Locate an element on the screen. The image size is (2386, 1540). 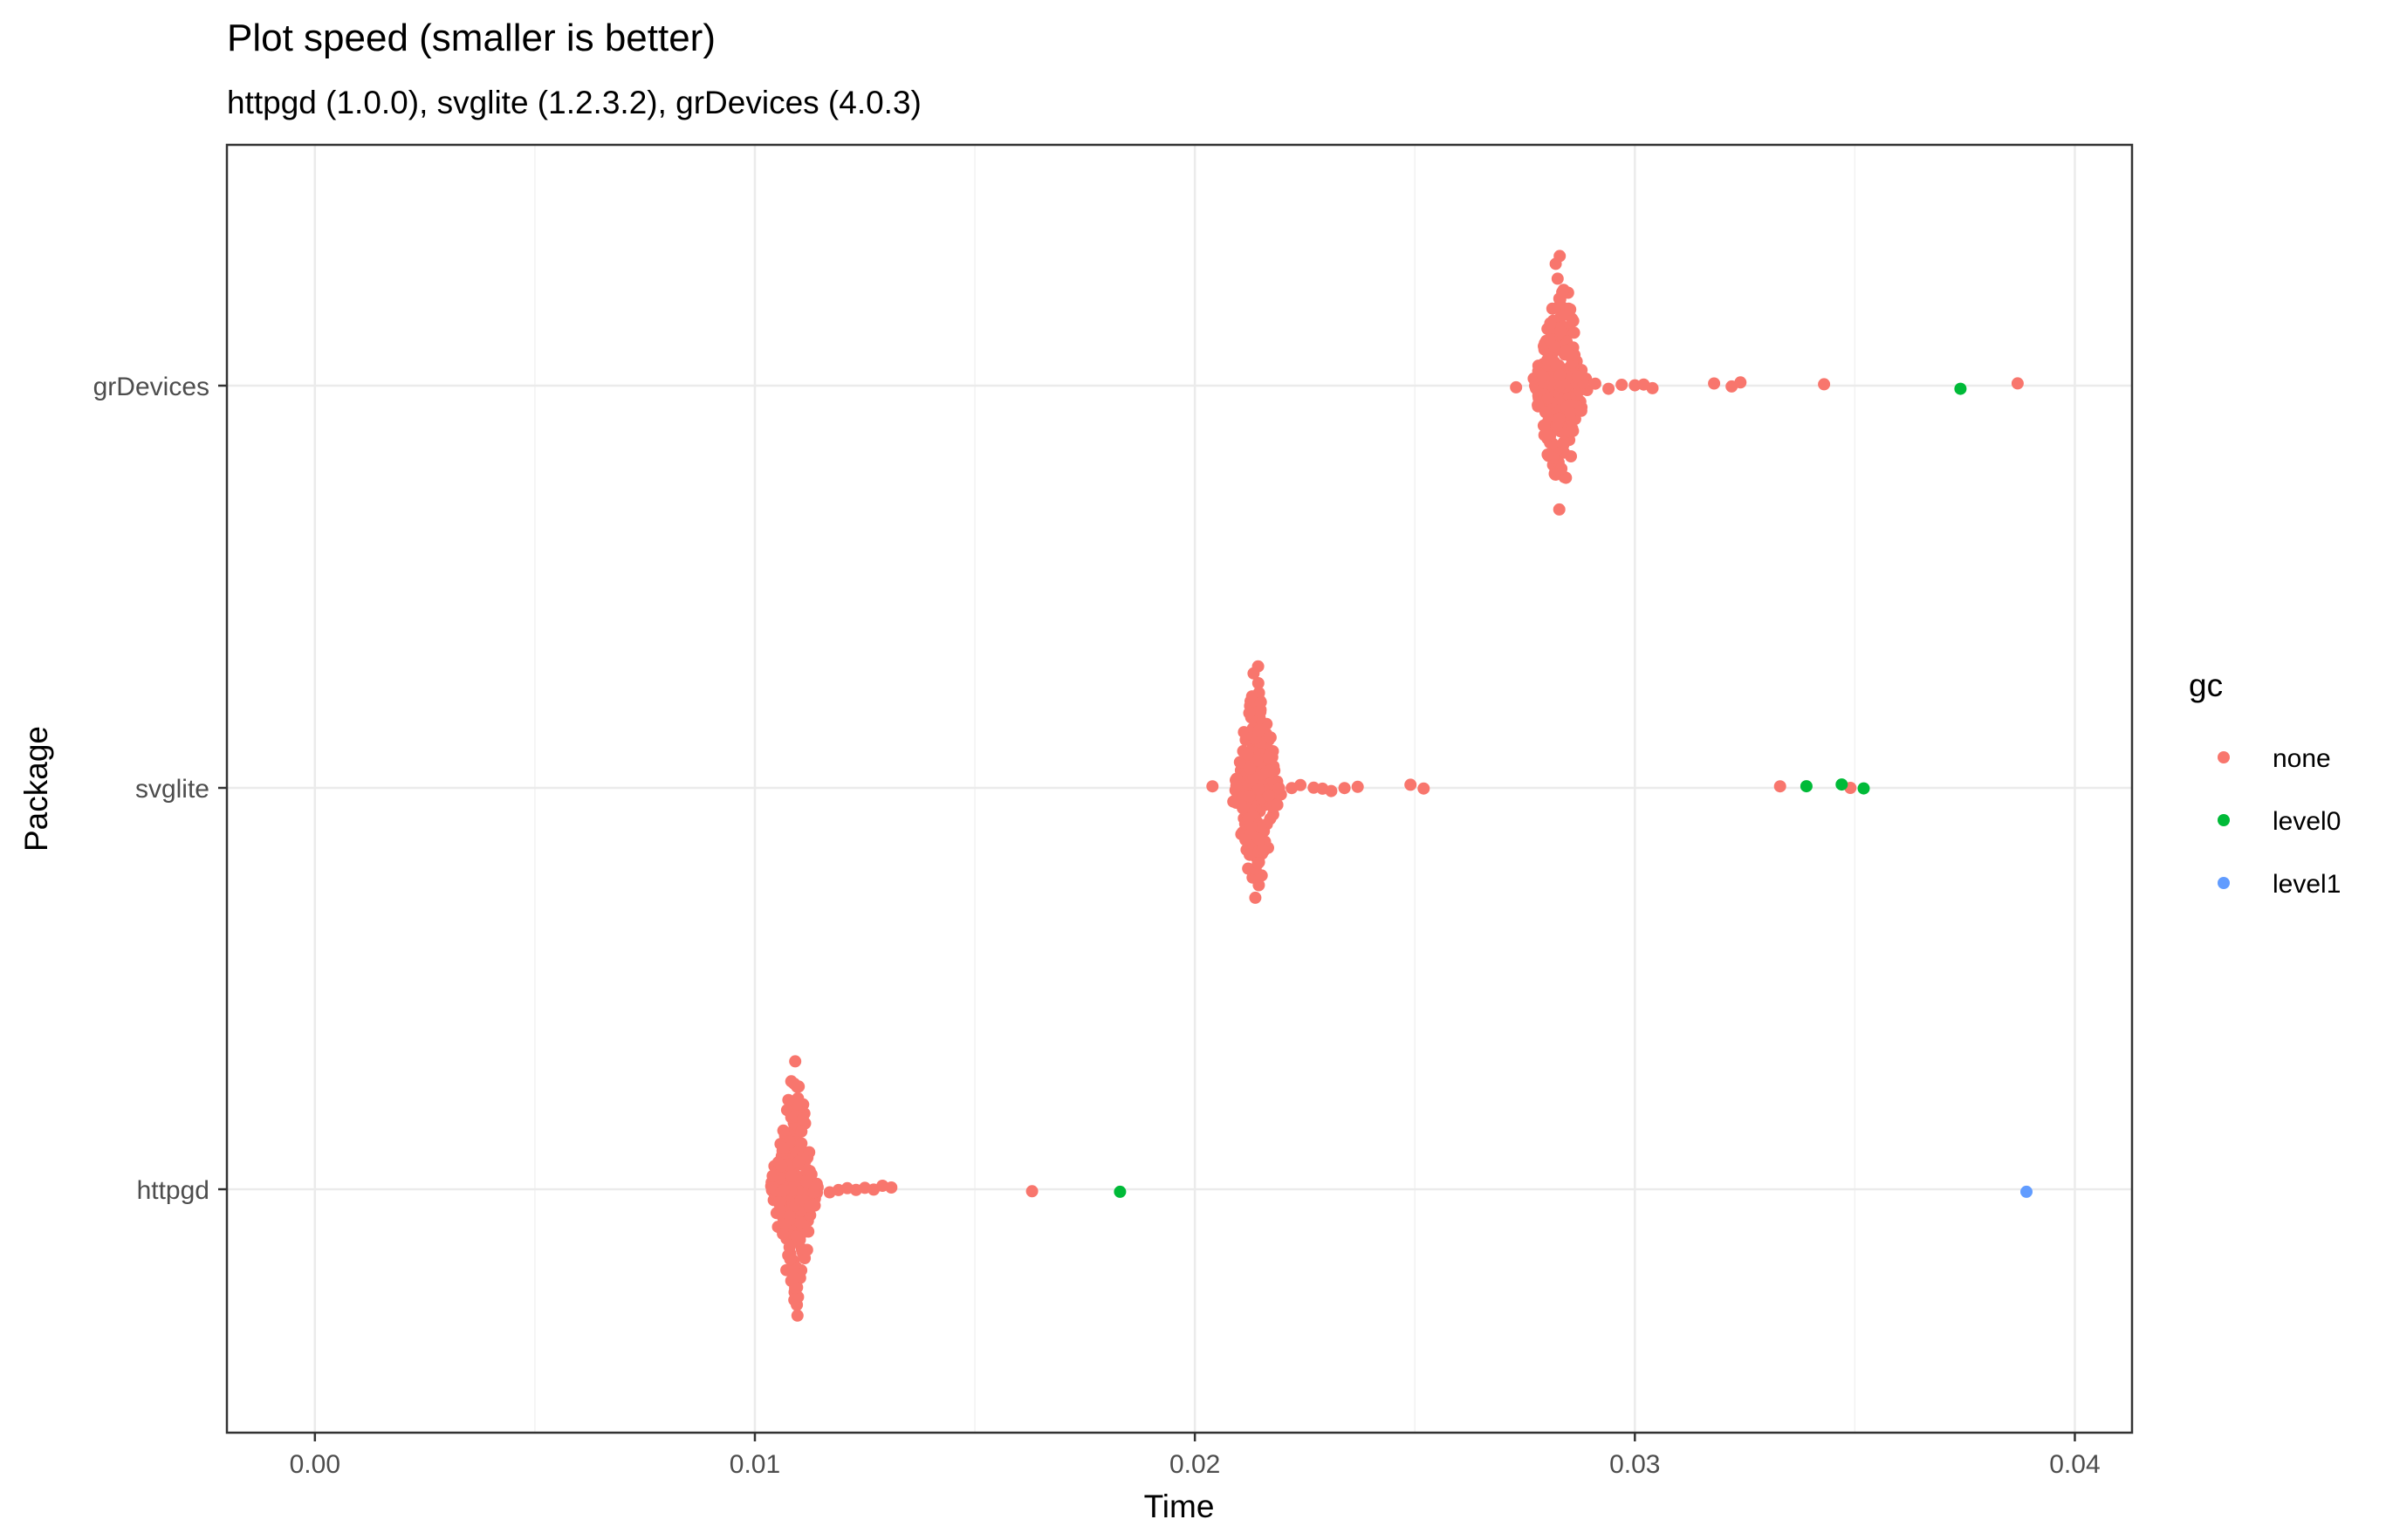
y-tick-label: httpgd is located at coordinates (173, 1190).